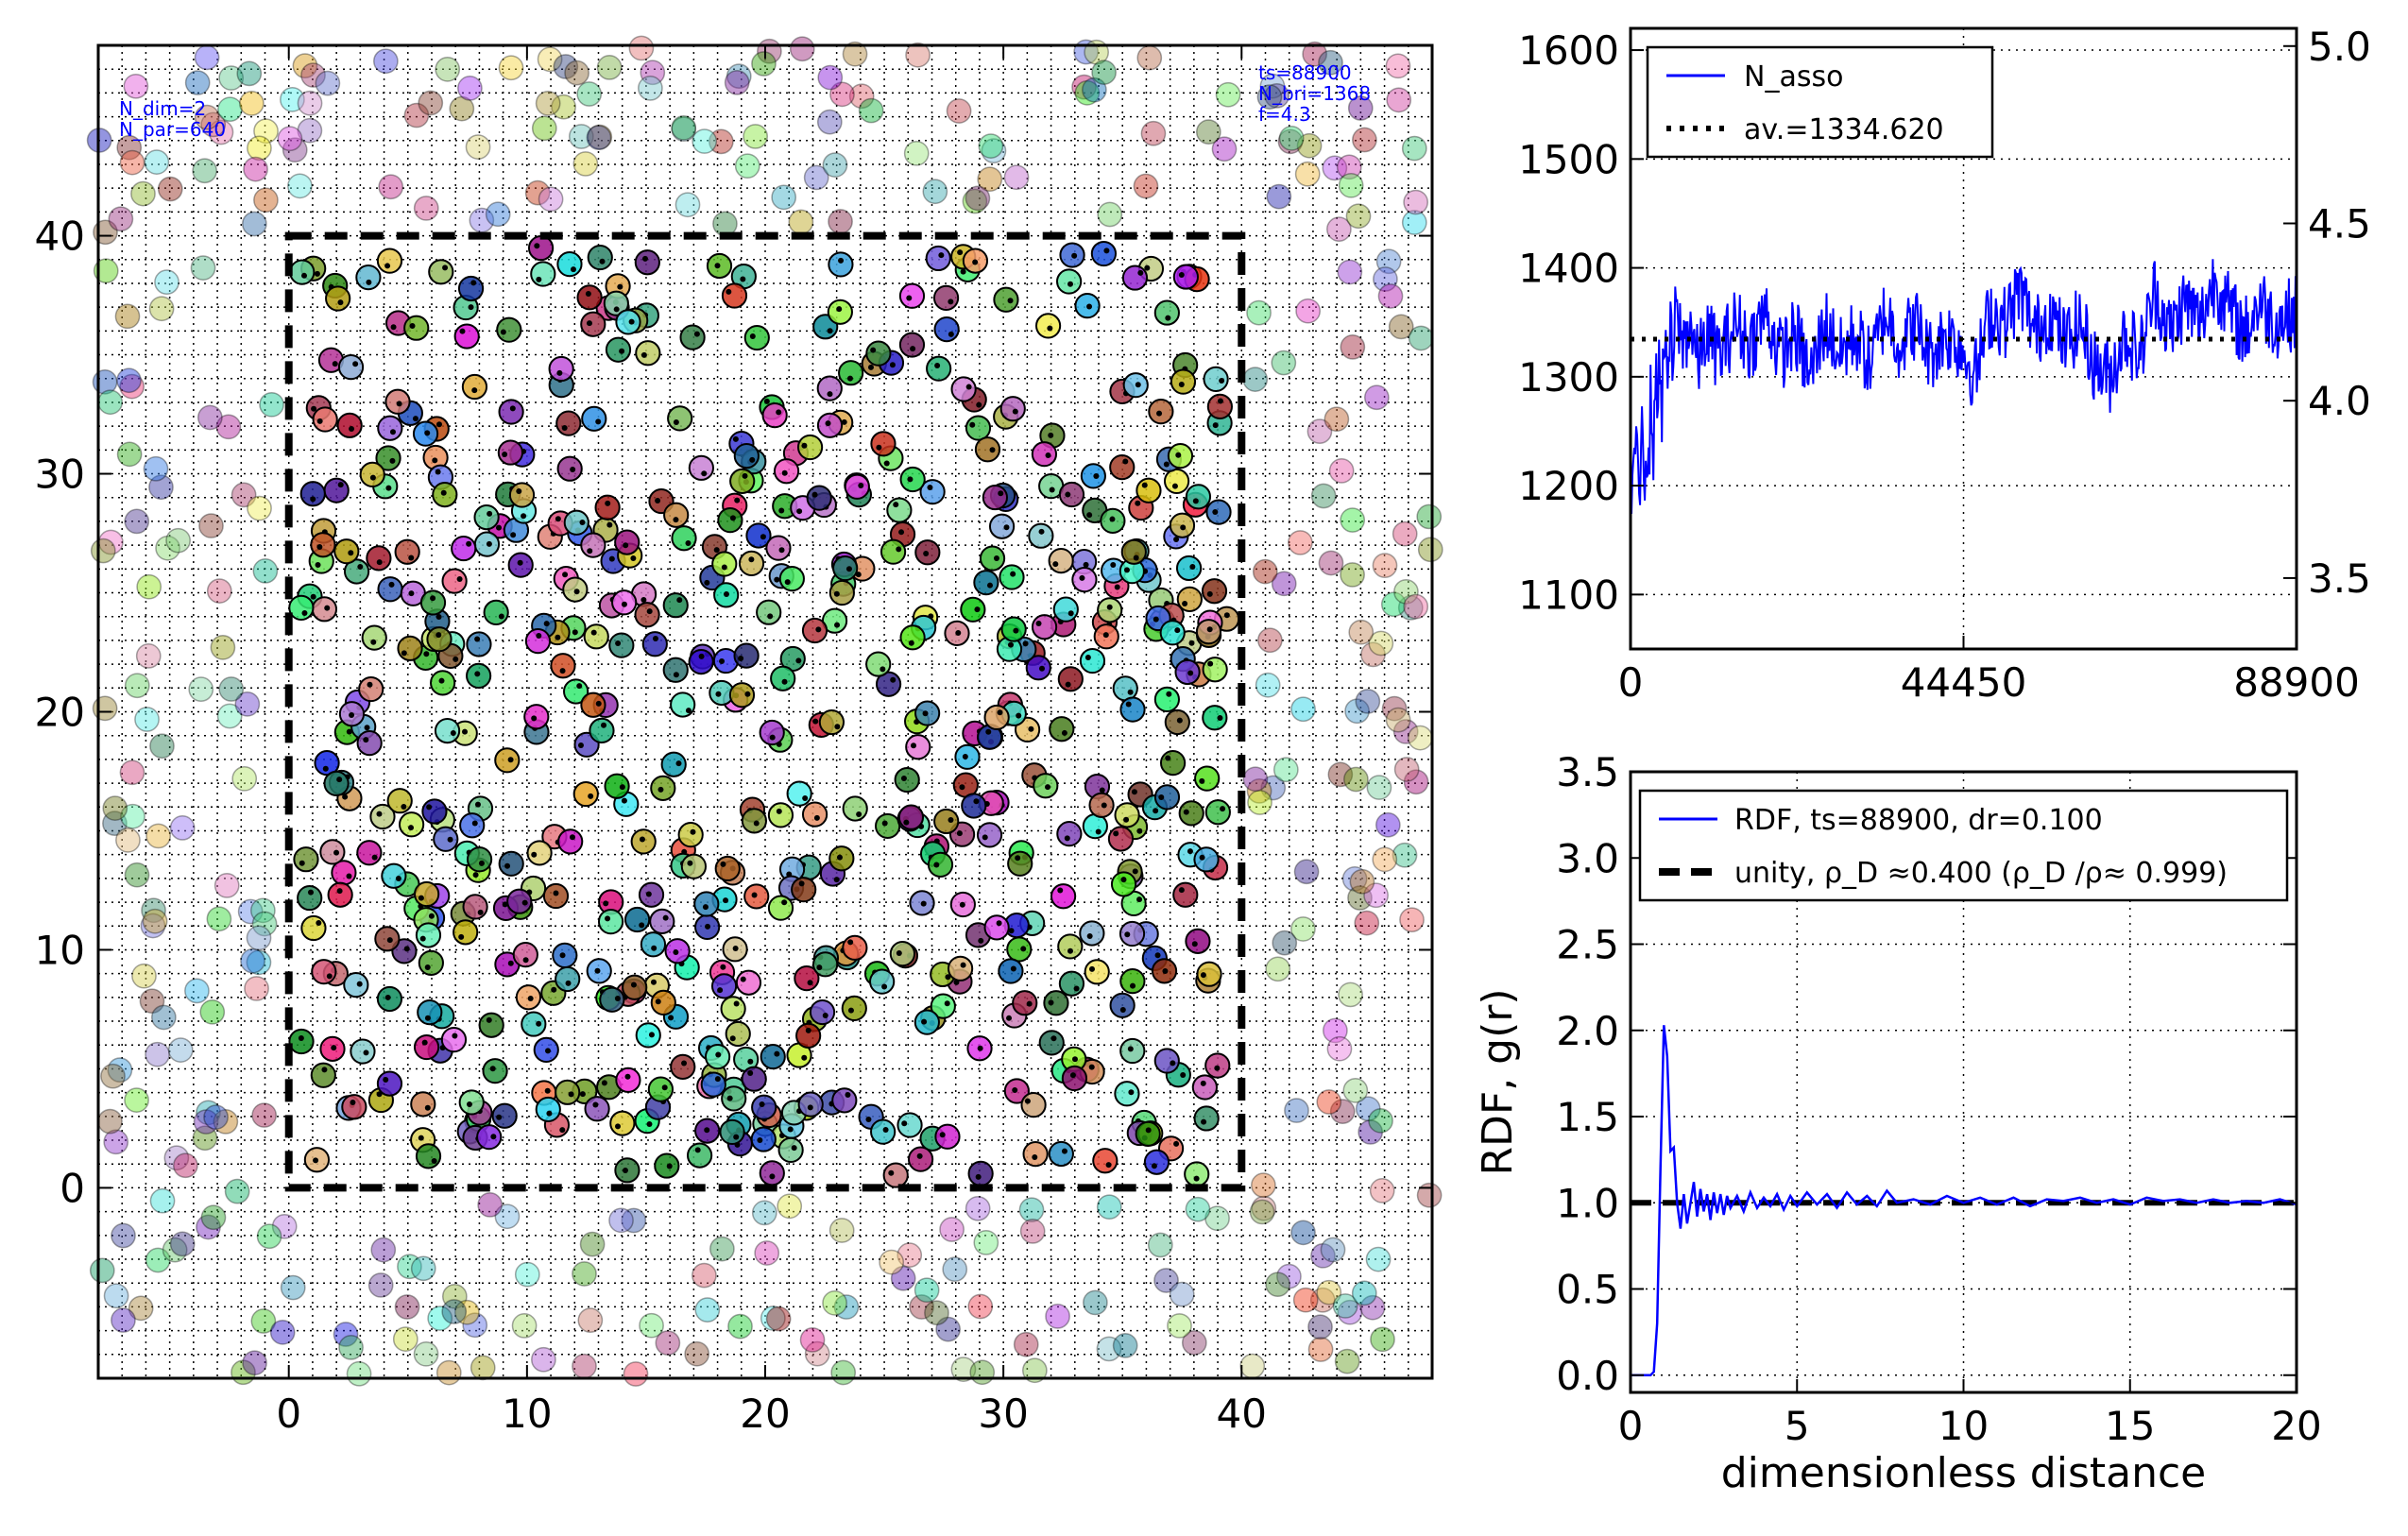 This screenshot has height=1536, width=2408. What do you see at coordinates (1284, 114) in the screenshot?
I see `info-right: f=4.3` at bounding box center [1284, 114].